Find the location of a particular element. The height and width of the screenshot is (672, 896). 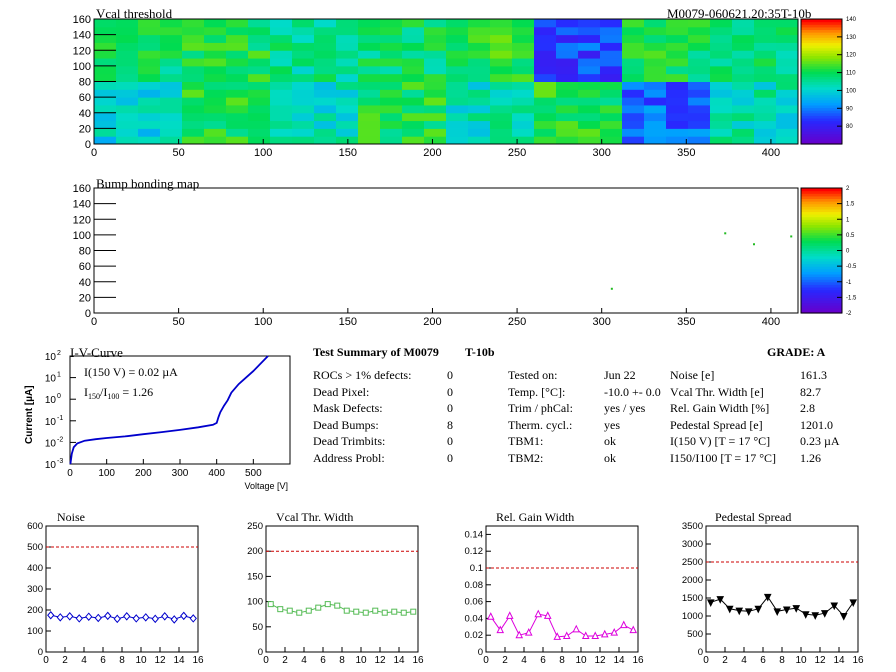

plot-frame is located at coordinates (446, 250).